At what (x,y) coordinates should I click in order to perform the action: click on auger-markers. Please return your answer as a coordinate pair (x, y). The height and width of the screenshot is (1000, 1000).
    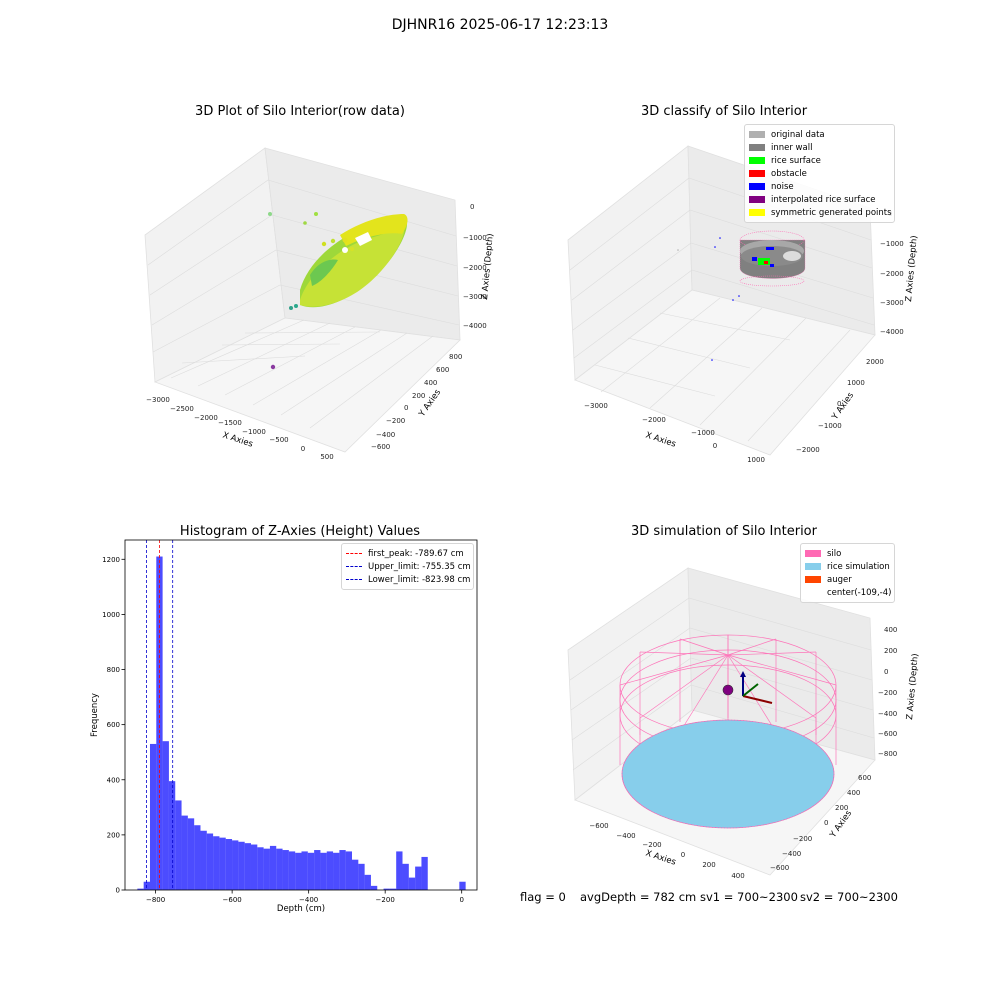
    Looking at the image, I should click on (747, 687).